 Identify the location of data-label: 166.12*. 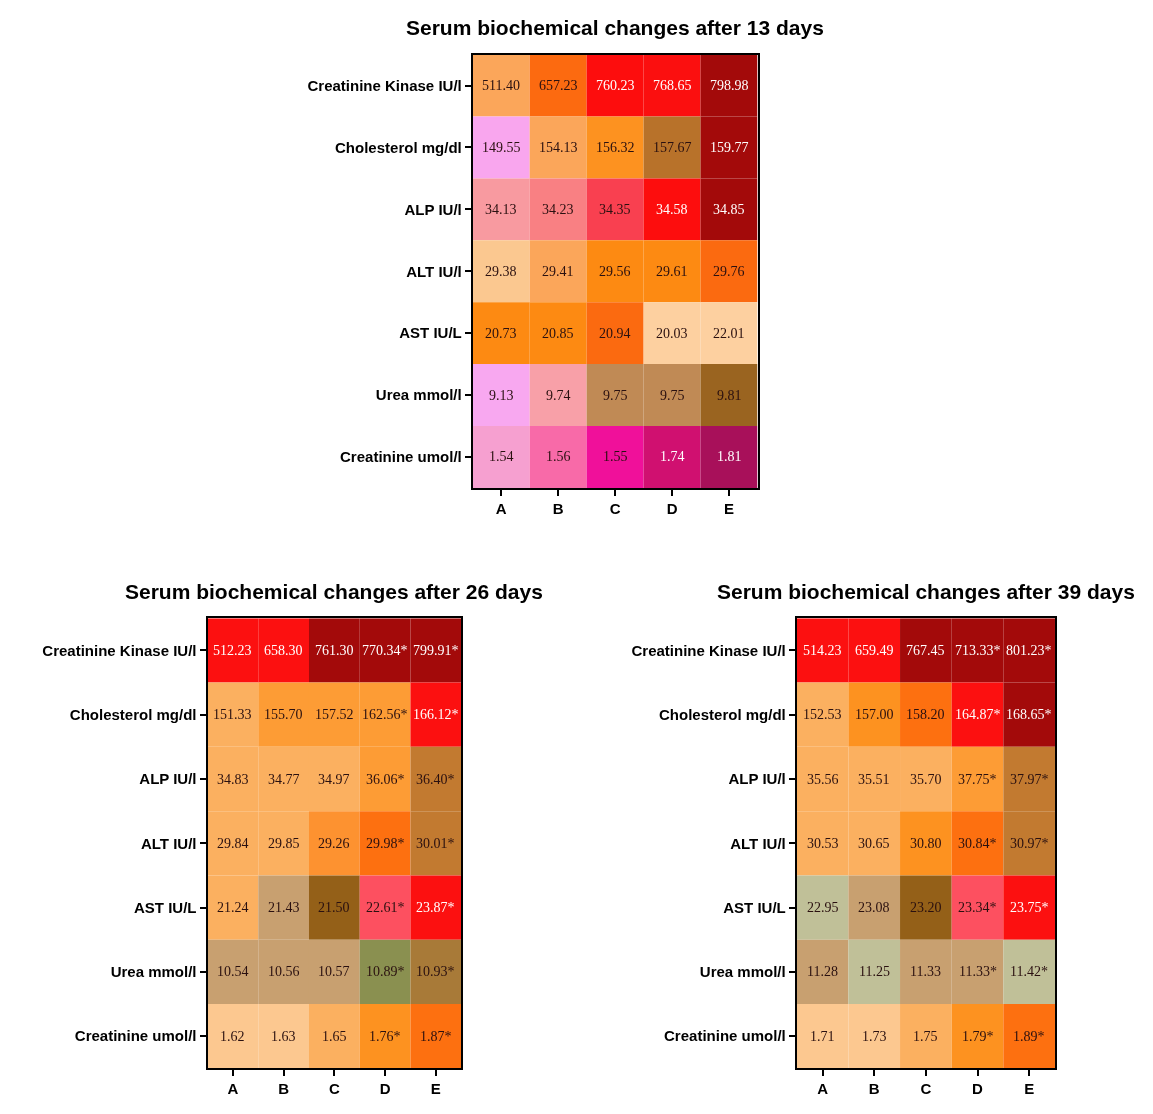
(436, 714).